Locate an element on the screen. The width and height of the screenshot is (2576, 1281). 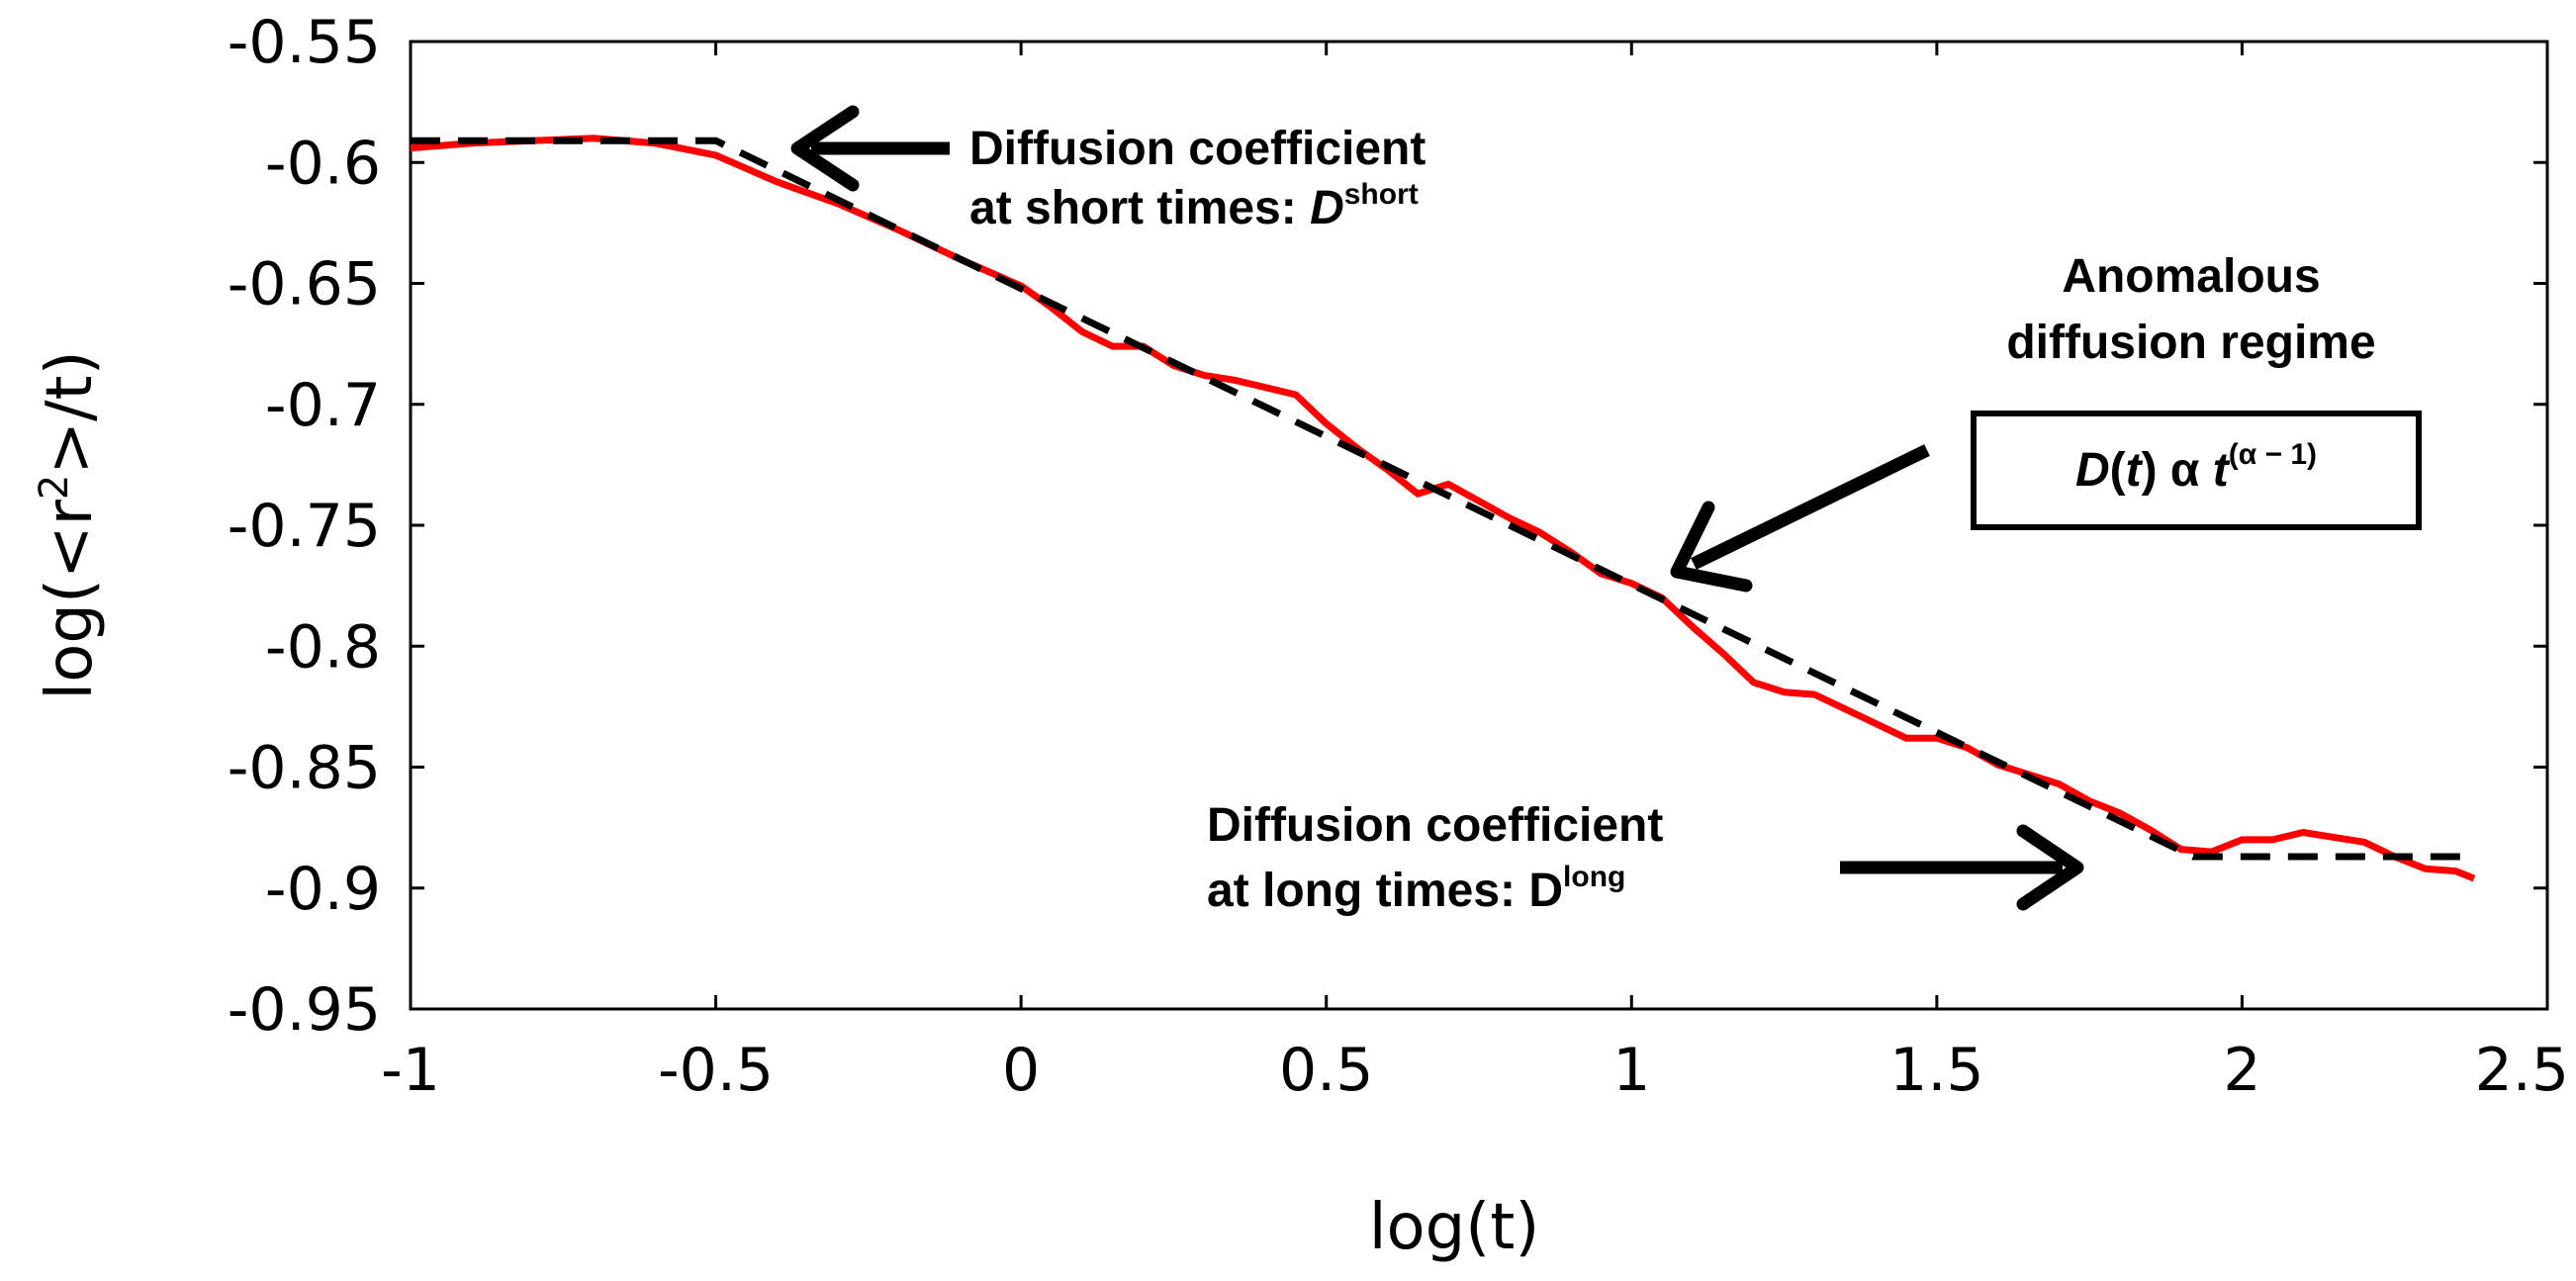
y-tick-label: -0.9 is located at coordinates (323, 889).